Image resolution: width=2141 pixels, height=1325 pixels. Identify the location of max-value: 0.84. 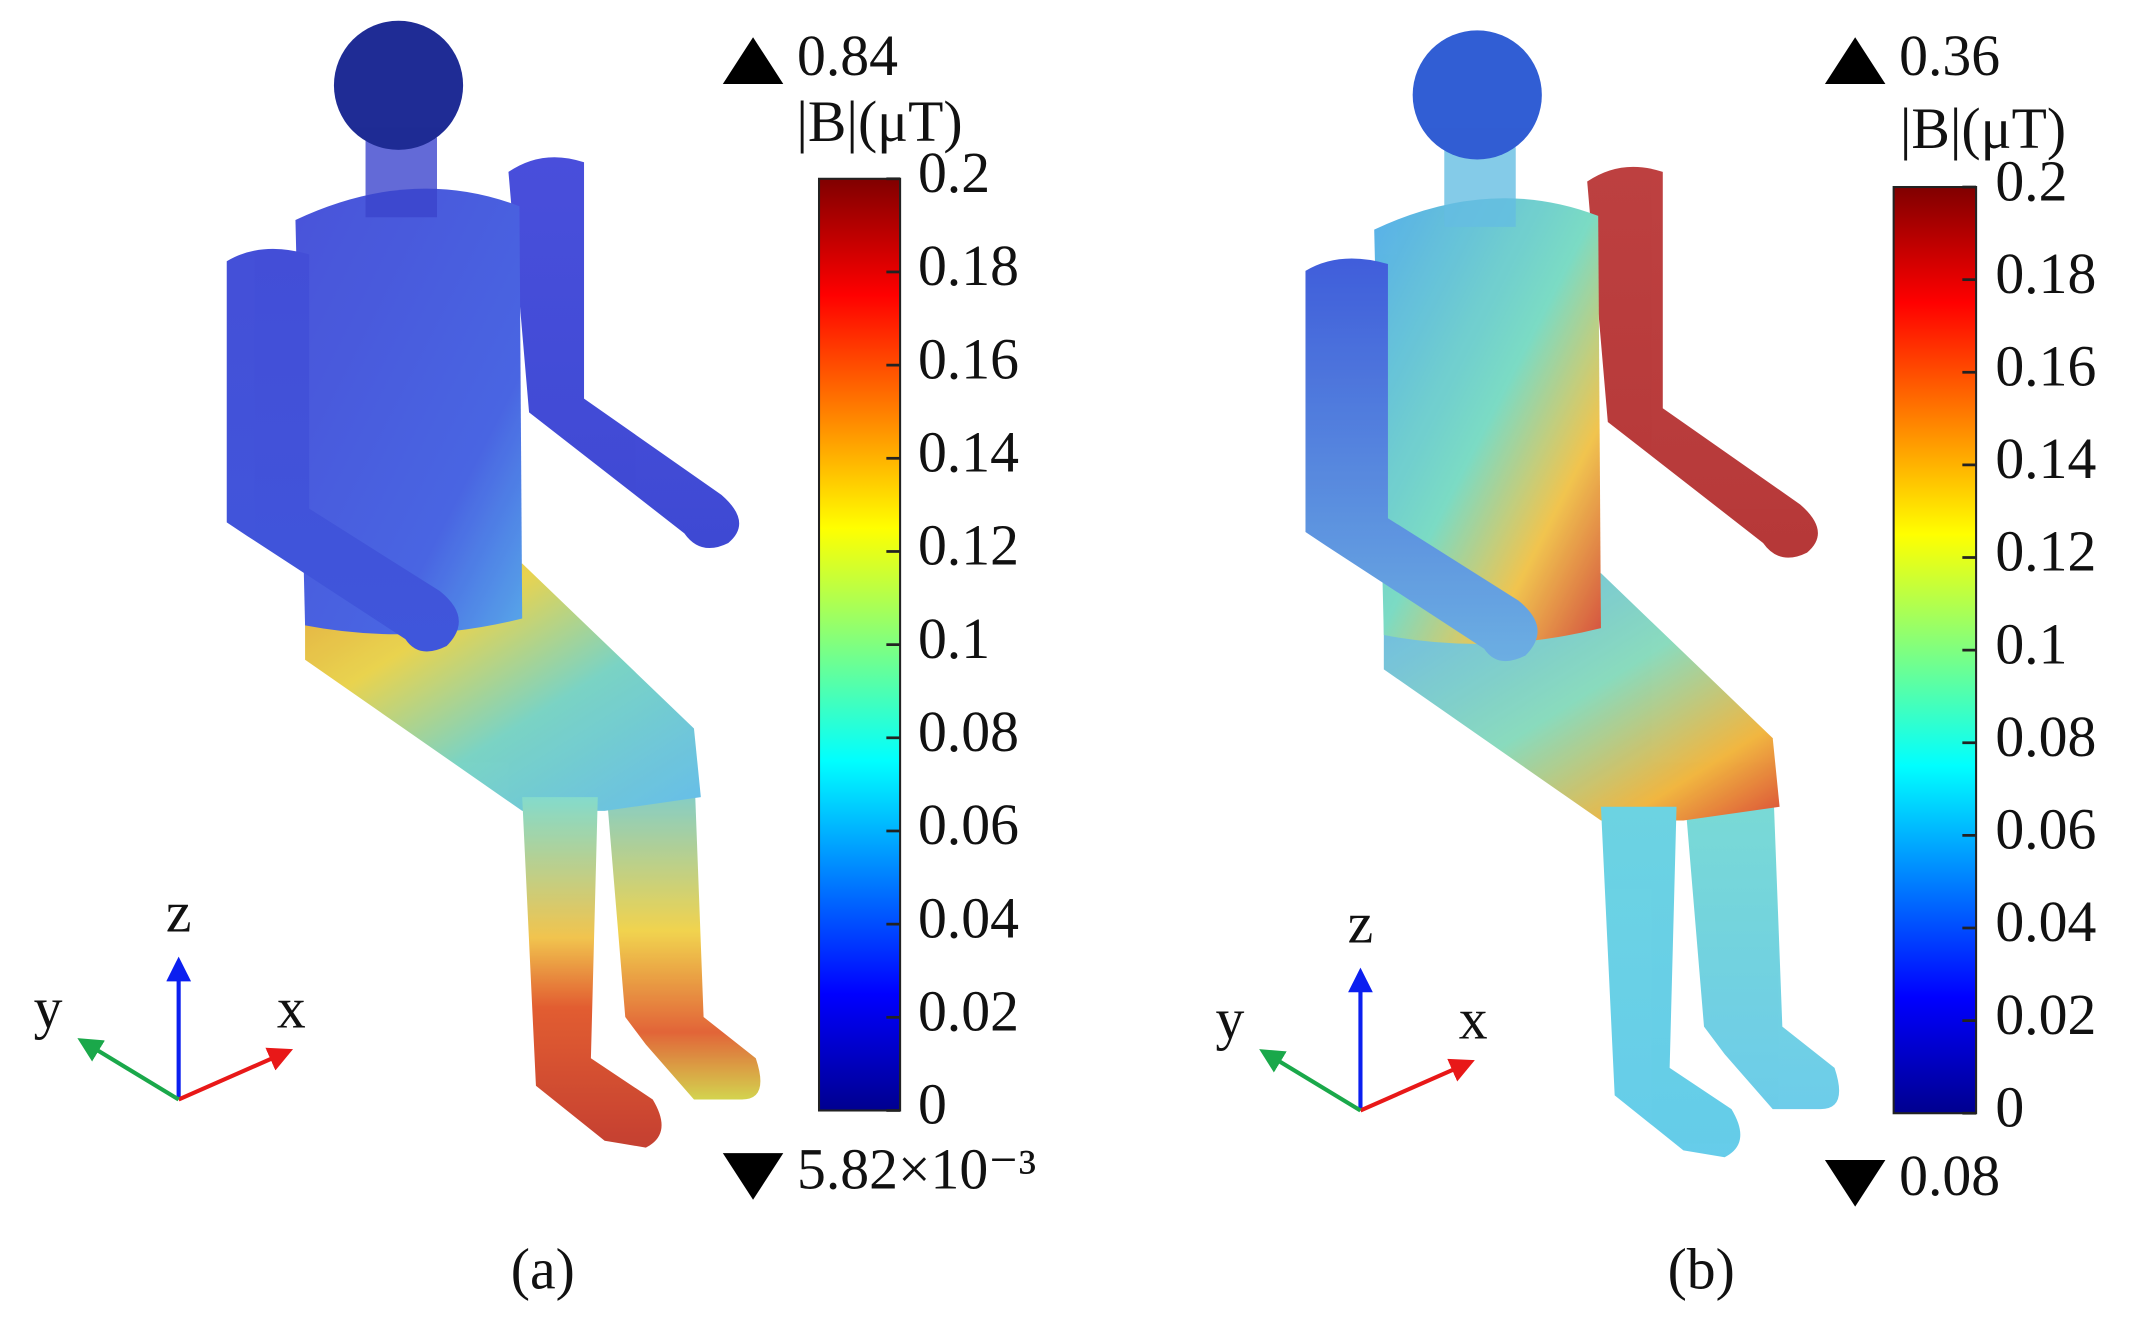
(847, 56).